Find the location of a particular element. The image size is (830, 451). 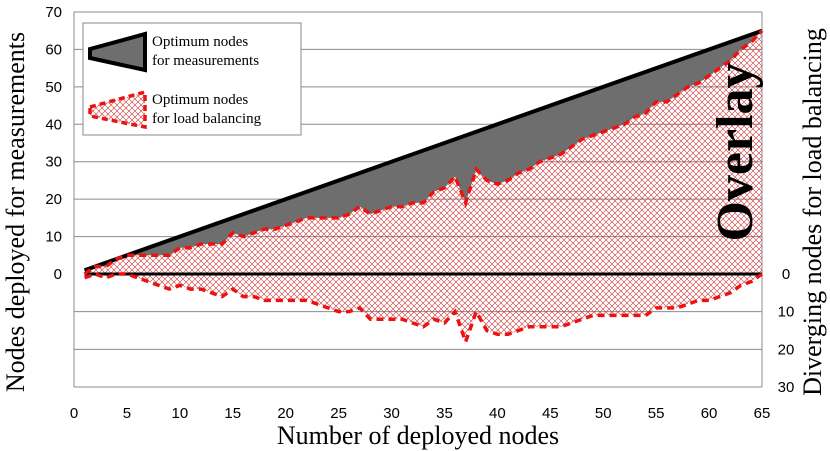

y-tick-label-left: 60 is located at coordinates (53, 49).